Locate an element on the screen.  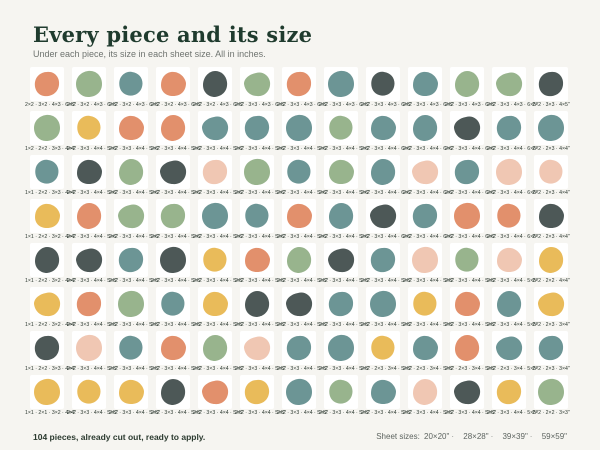
sheet-size-20: 20×20" is located at coordinates (437, 436).